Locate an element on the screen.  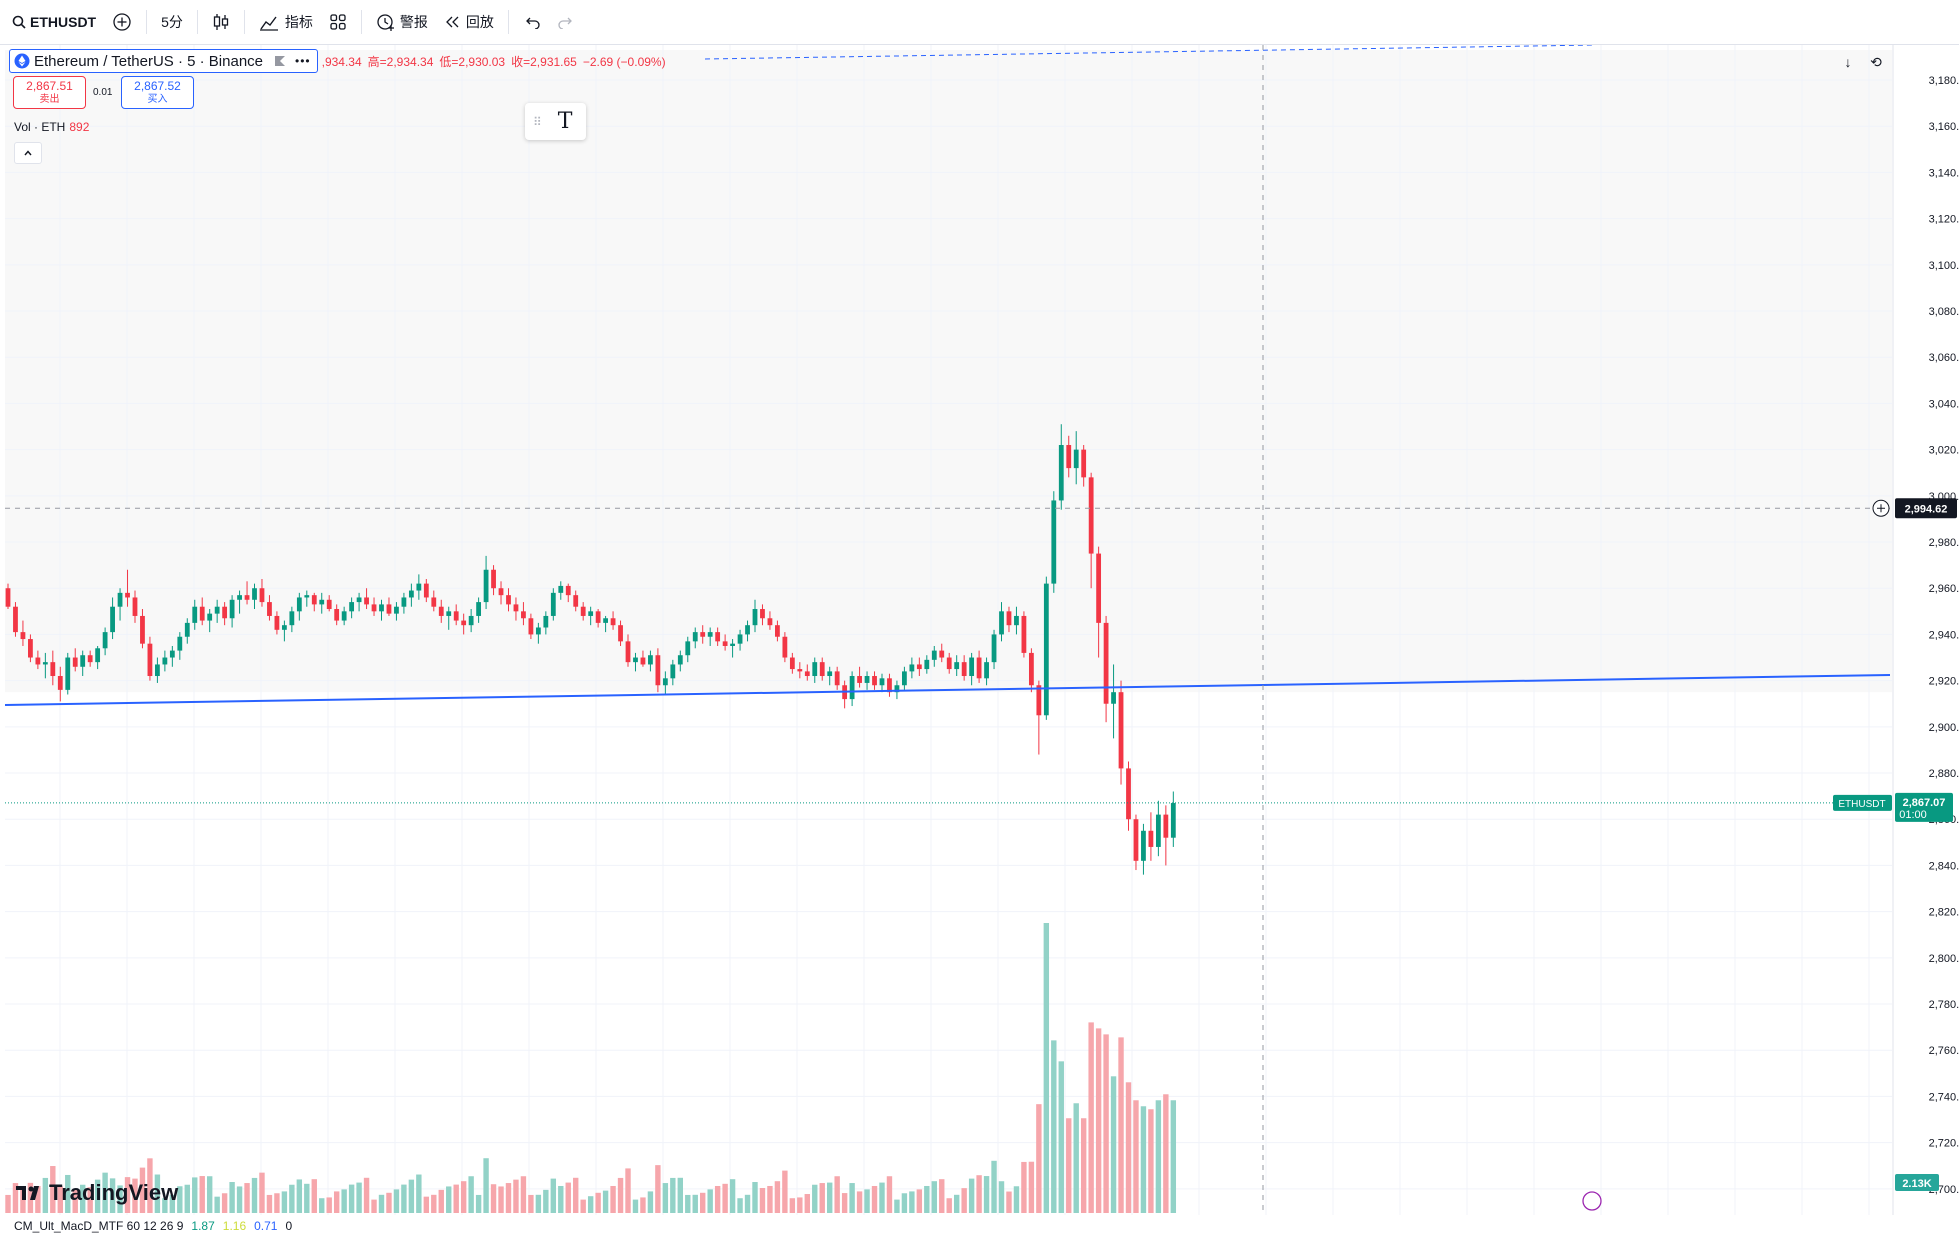
layouts-button is located at coordinates (338, 22).